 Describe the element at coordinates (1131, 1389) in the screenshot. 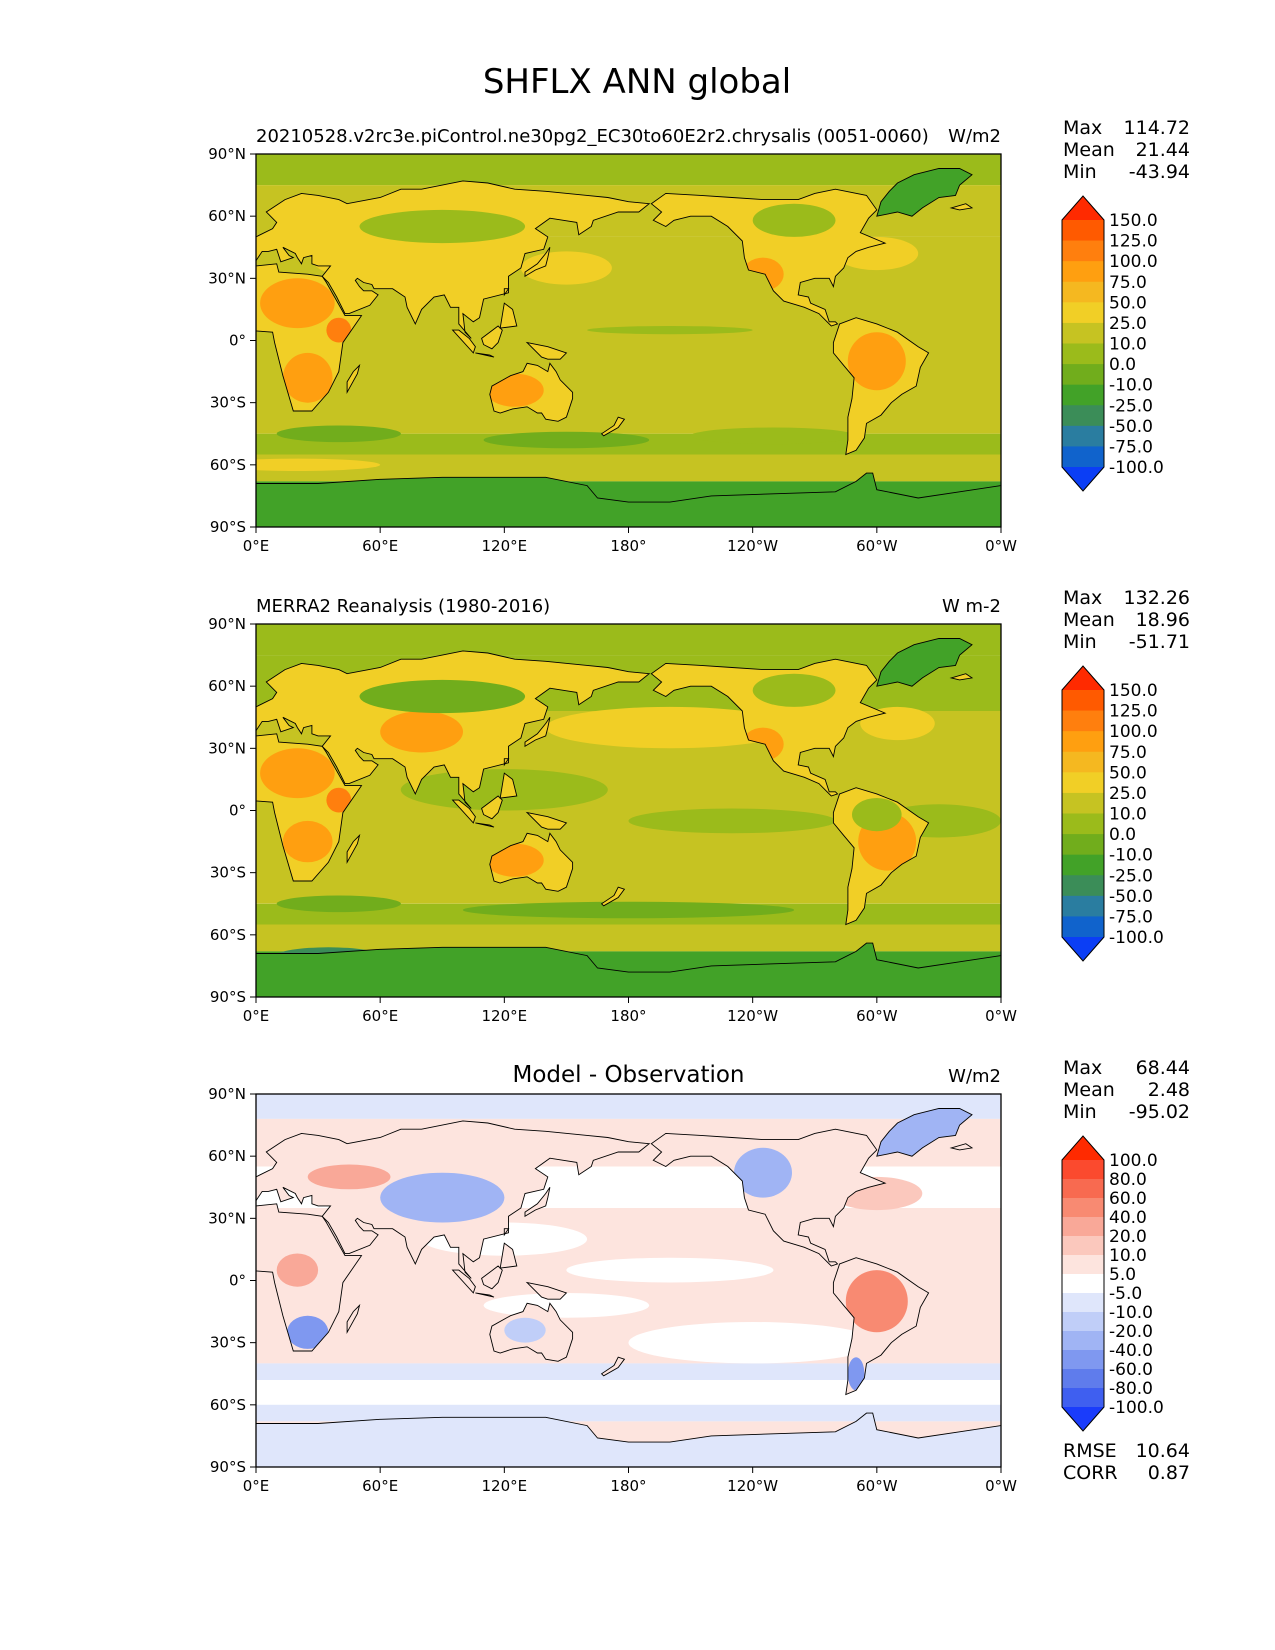

I see `colorbar-label: -80.0` at that location.